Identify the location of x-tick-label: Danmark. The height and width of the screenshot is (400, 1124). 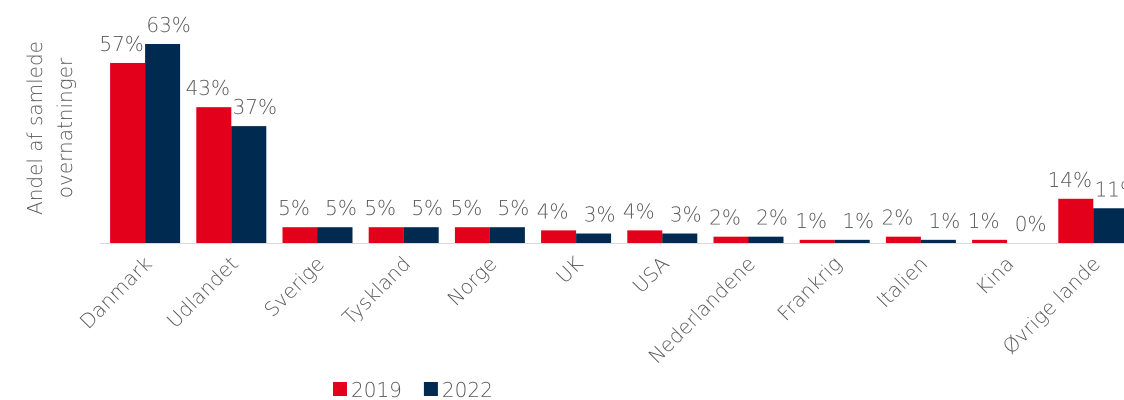
(116, 293).